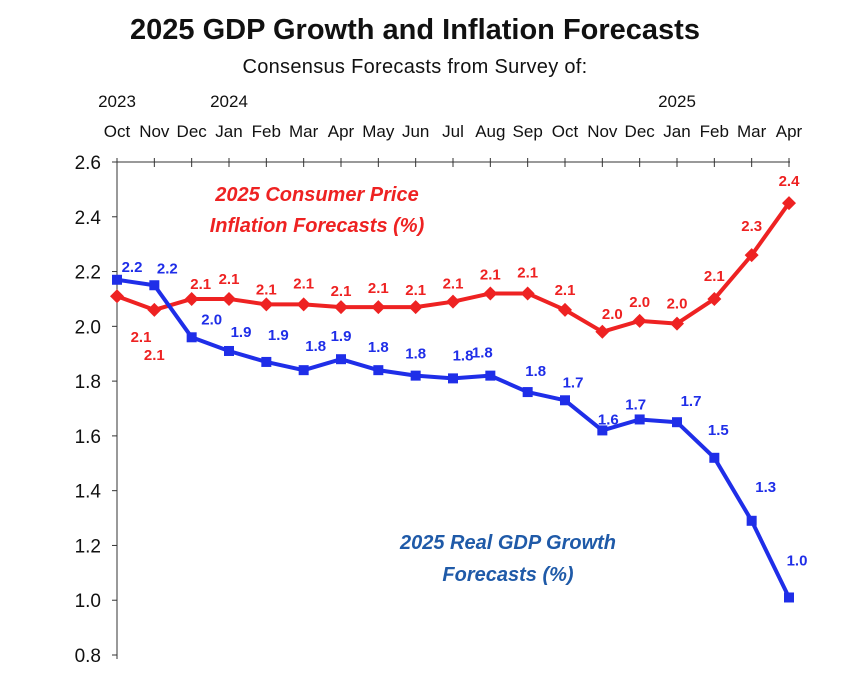  I want to click on y-tick-label: 1.8, so click(88, 382).